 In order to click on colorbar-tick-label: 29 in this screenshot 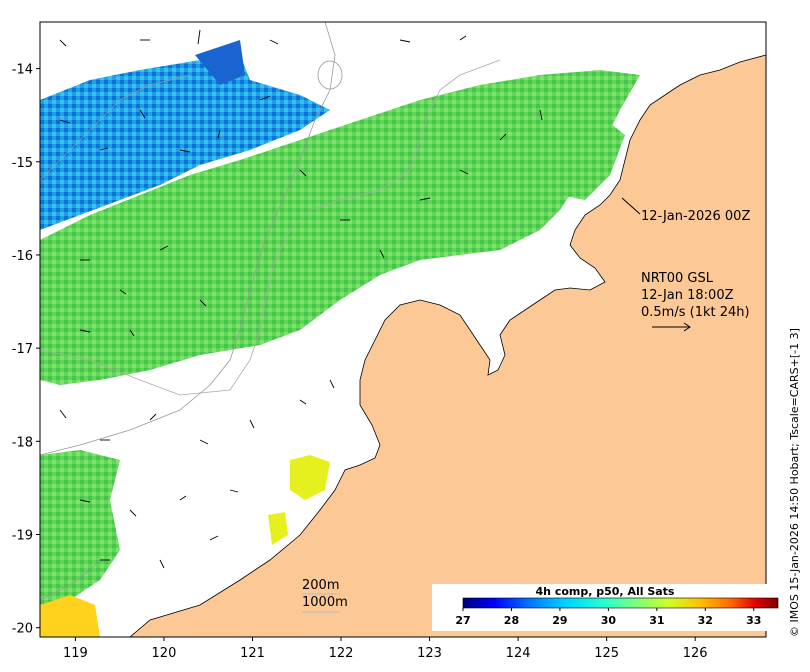, I will do `click(559, 620)`.